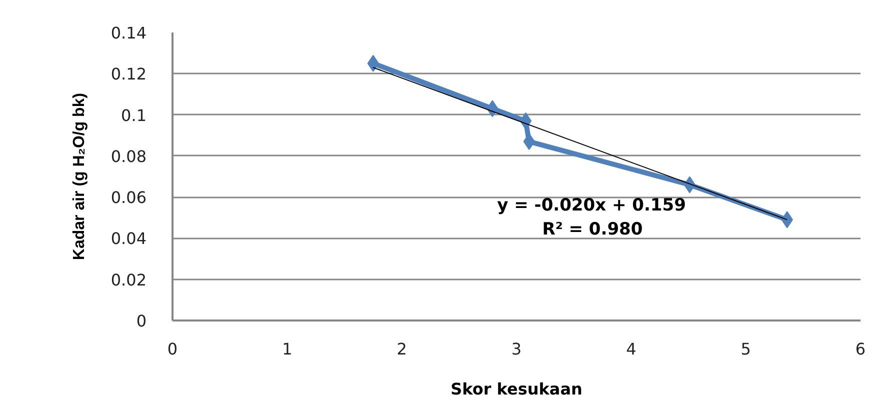  What do you see at coordinates (287, 349) in the screenshot?
I see `x-tick-label: 1` at bounding box center [287, 349].